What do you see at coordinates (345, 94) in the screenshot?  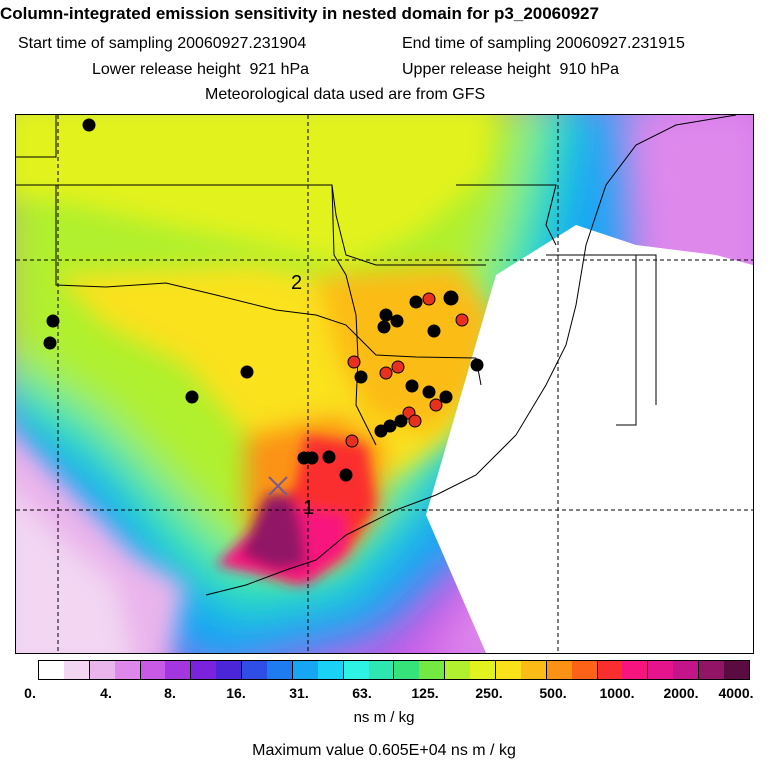 I see `met-data-line: Meteorological data used are from GFS` at bounding box center [345, 94].